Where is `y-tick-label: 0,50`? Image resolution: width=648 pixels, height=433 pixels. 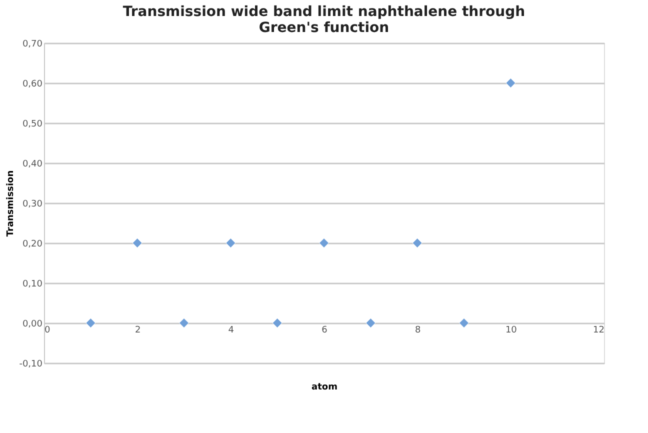 y-tick-label: 0,50 is located at coordinates (32, 125).